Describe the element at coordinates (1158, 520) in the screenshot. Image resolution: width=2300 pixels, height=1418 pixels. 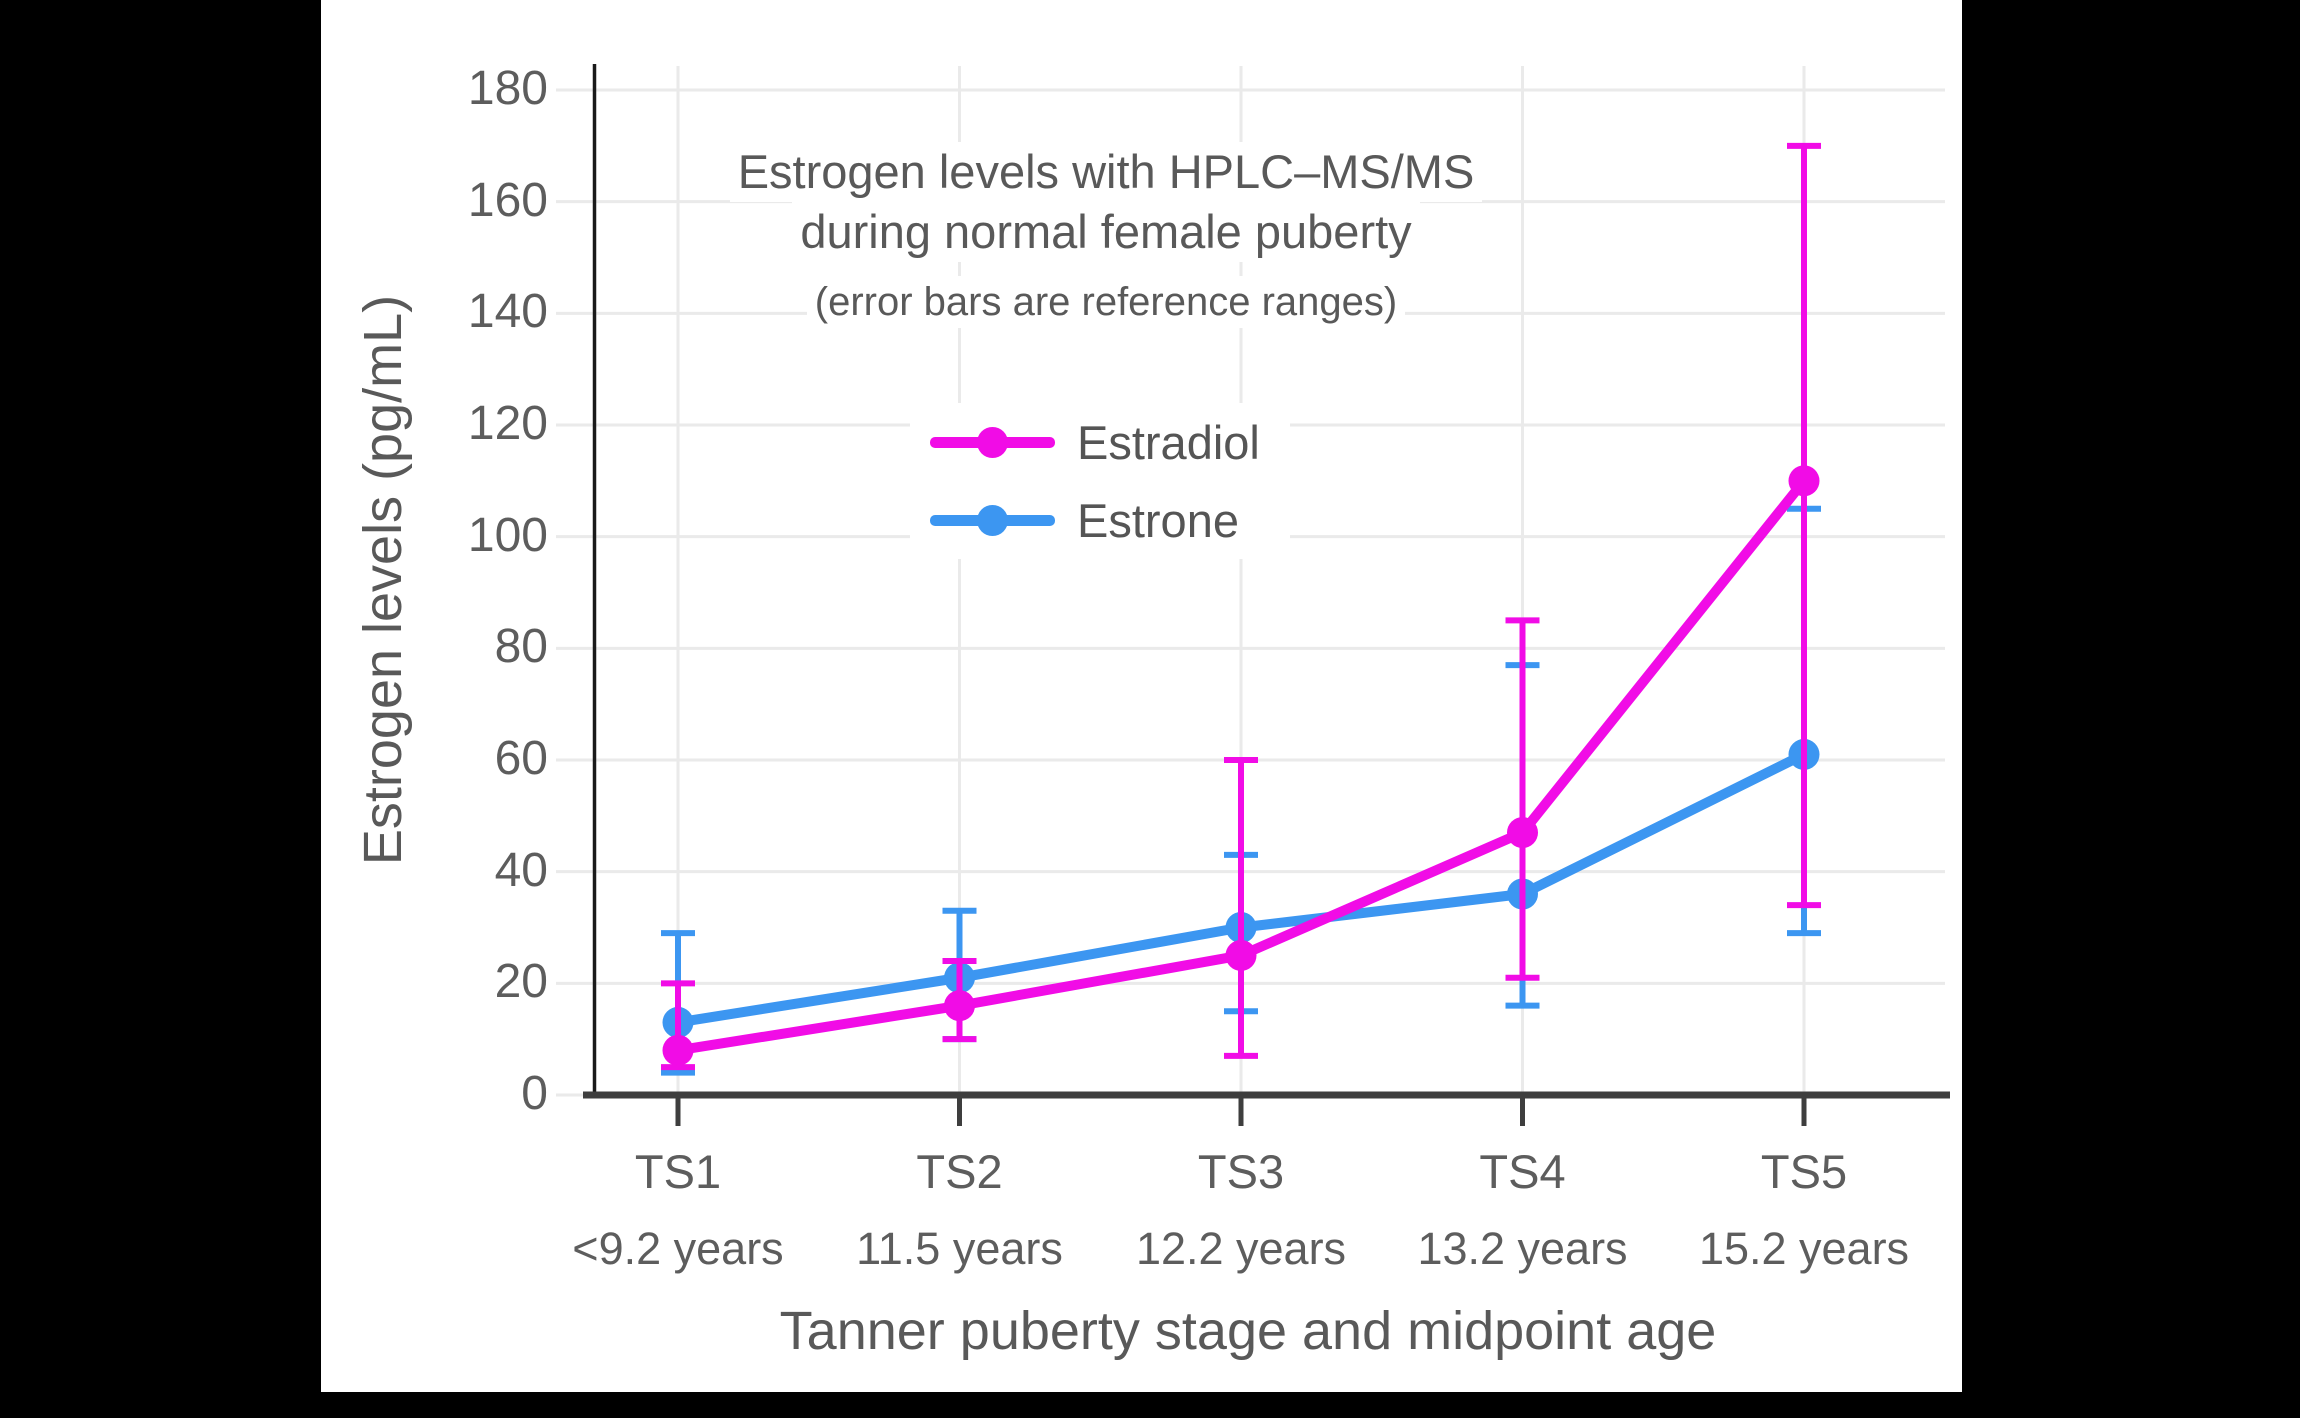
I see `legend-label: Estrone` at that location.